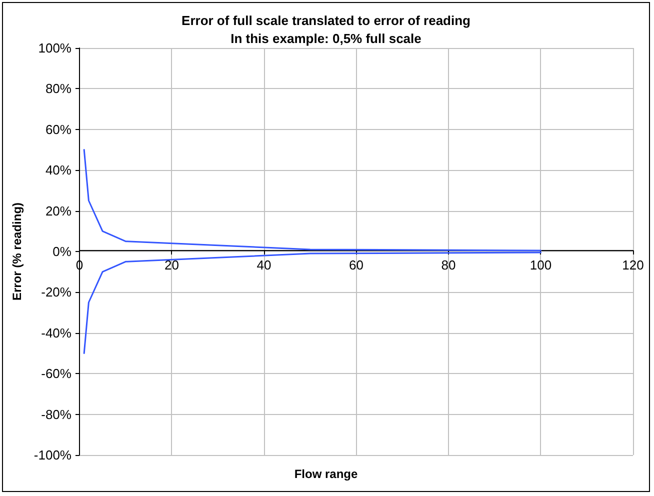 The height and width of the screenshot is (496, 654). What do you see at coordinates (264, 265) in the screenshot?
I see `x-tick-label: 40` at bounding box center [264, 265].